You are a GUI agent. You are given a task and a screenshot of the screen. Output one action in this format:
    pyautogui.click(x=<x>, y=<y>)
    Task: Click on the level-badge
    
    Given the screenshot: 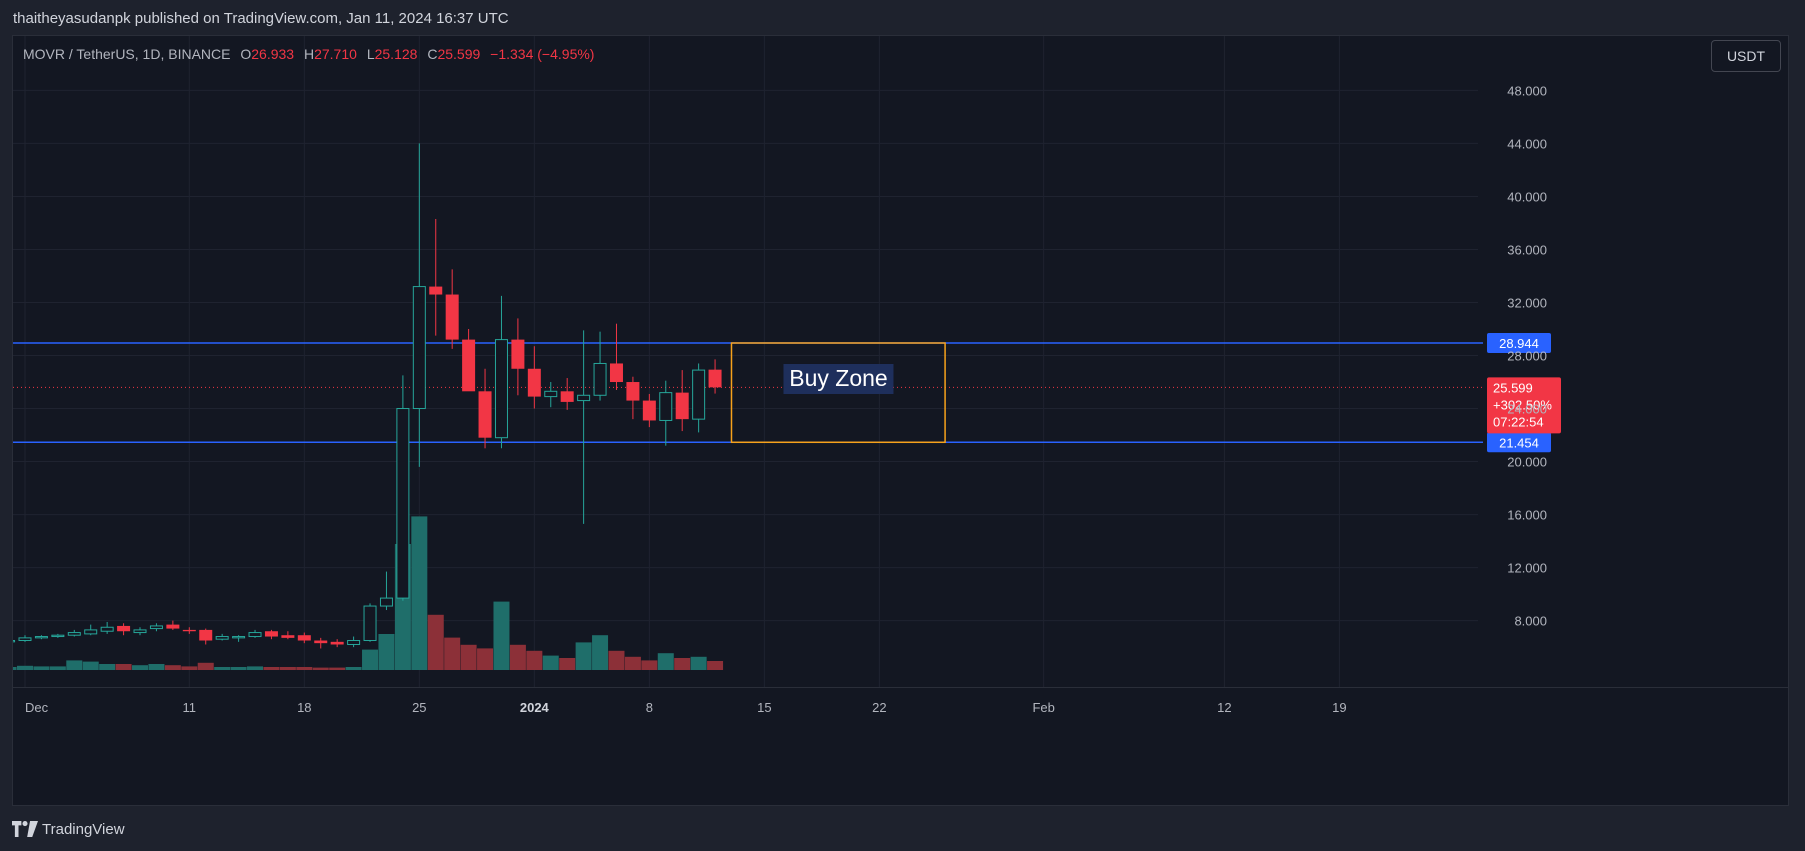 What is the action you would take?
    pyautogui.click(x=1519, y=442)
    